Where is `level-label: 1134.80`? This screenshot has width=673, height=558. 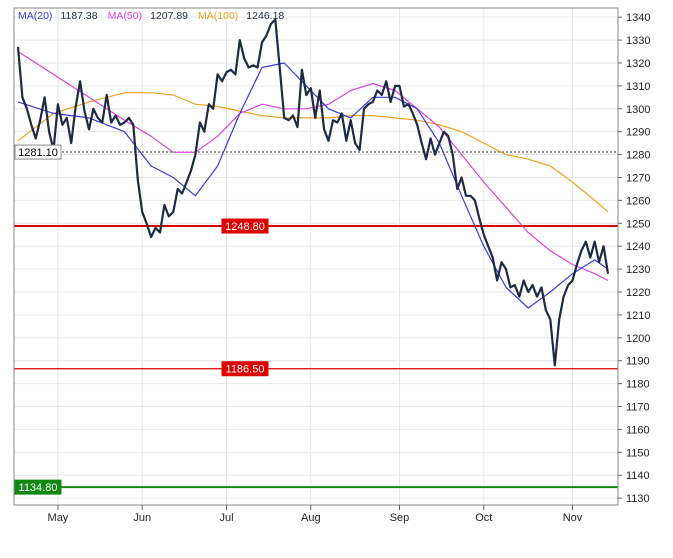
level-label: 1134.80 is located at coordinates (38, 488).